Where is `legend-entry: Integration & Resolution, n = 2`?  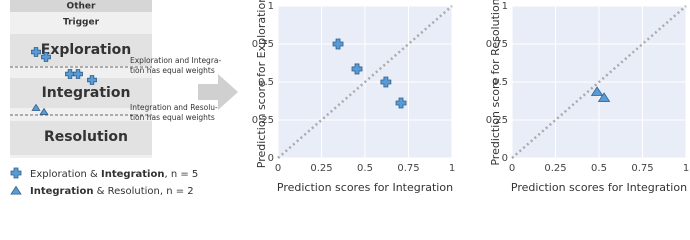 legend-entry: Integration & Resolution, n = 2 is located at coordinates (112, 191).